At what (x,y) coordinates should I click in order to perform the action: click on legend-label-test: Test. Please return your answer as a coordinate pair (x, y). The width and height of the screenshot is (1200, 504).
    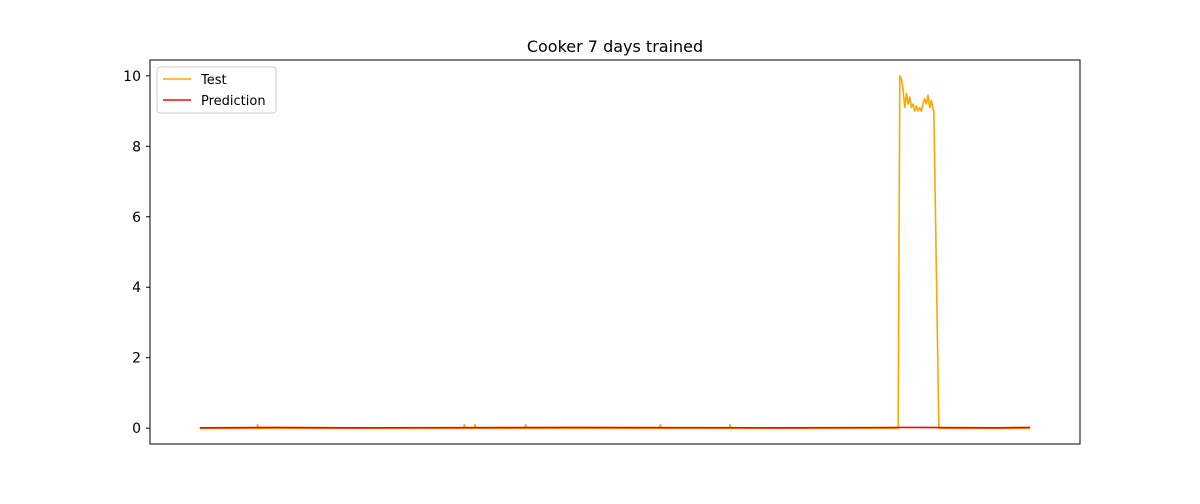
    Looking at the image, I should click on (213, 80).